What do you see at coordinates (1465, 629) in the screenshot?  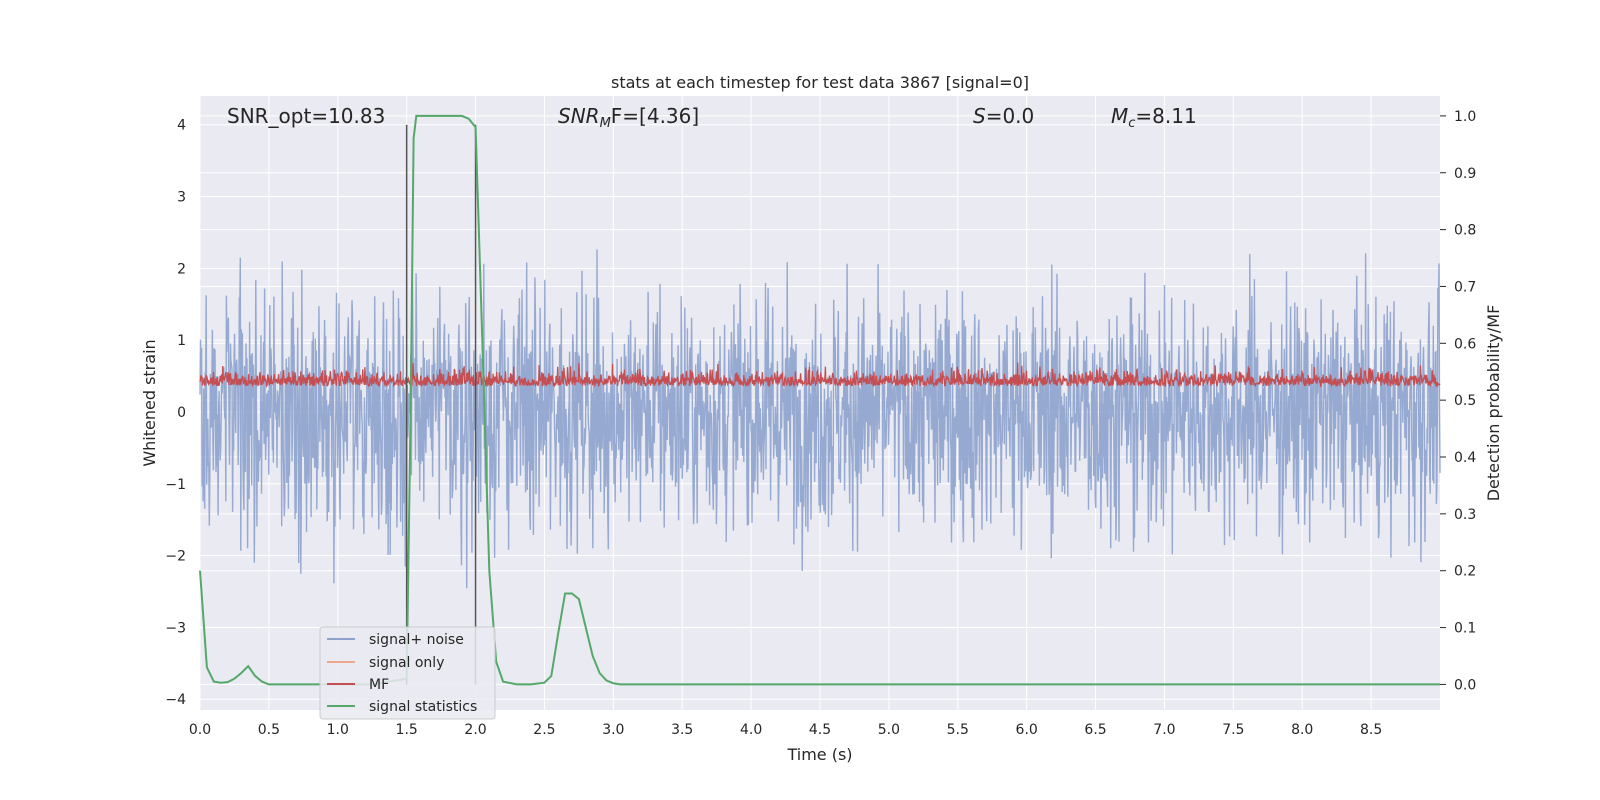 I see `y2-tick-label: 0.1` at bounding box center [1465, 629].